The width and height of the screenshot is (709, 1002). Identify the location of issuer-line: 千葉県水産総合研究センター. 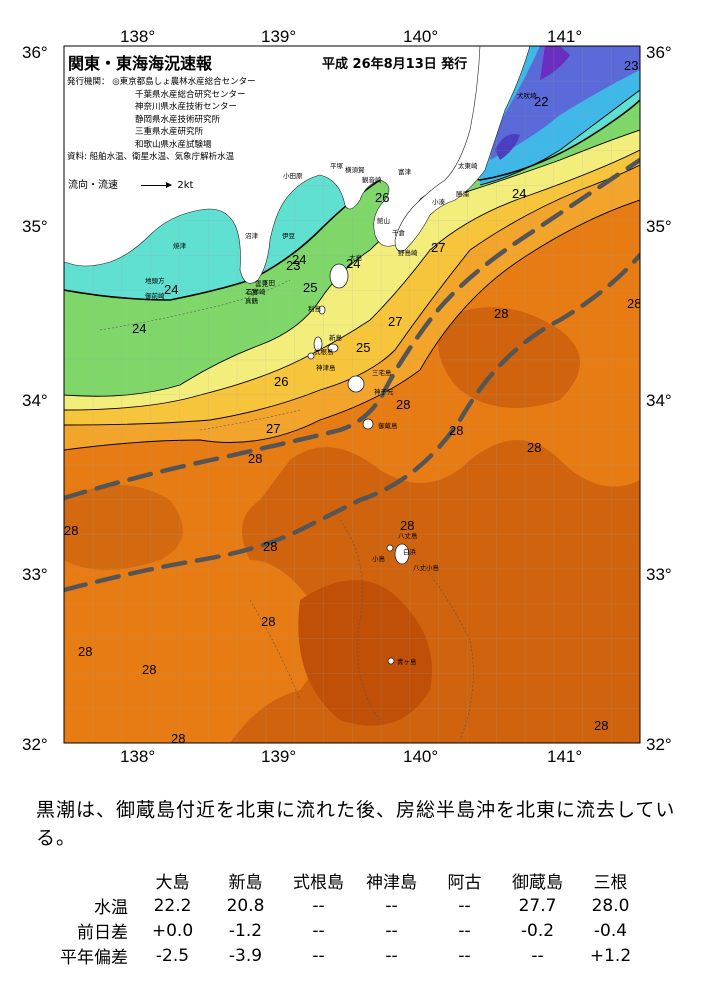
(190, 94).